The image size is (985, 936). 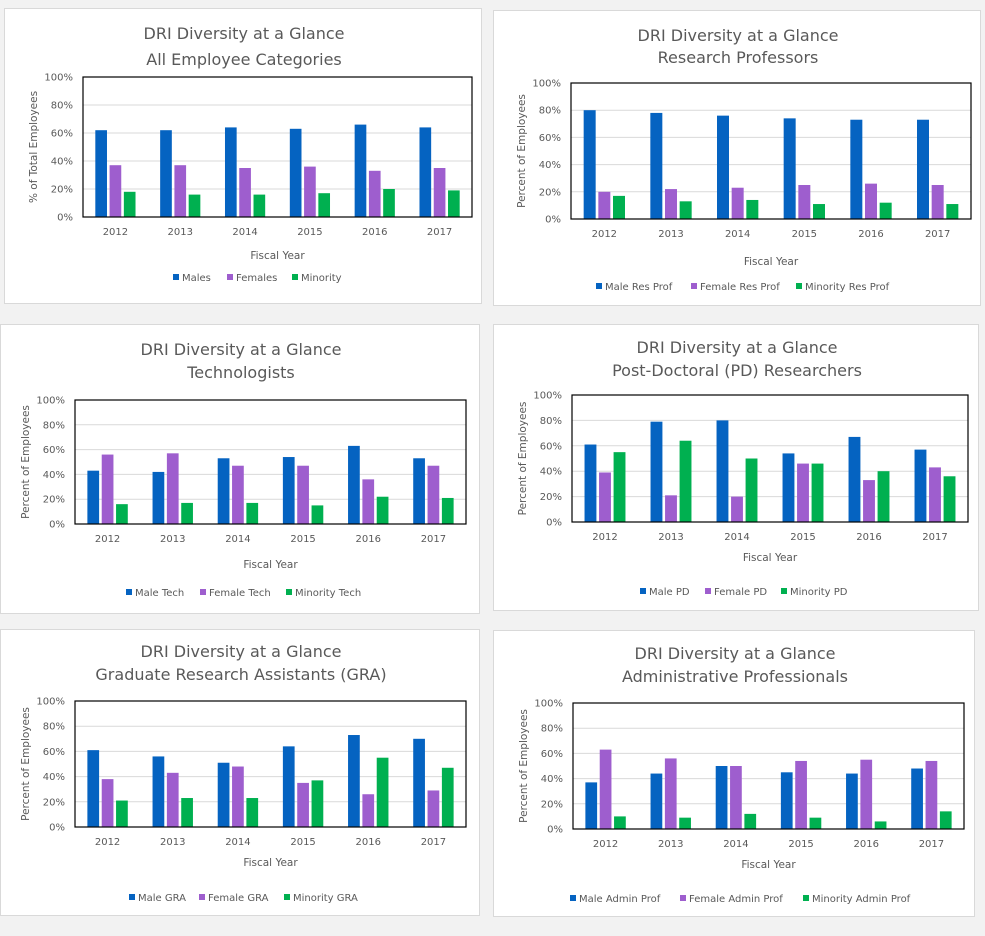 I want to click on legend: Males Females Minority, so click(x=257, y=278).